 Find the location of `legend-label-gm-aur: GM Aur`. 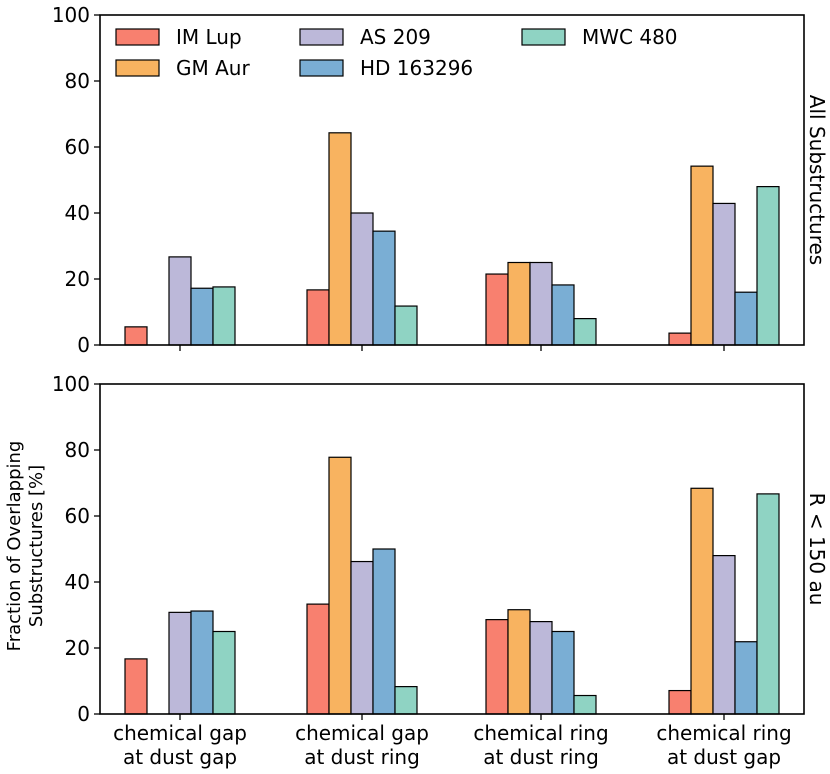

legend-label-gm-aur: GM Aur is located at coordinates (213, 68).